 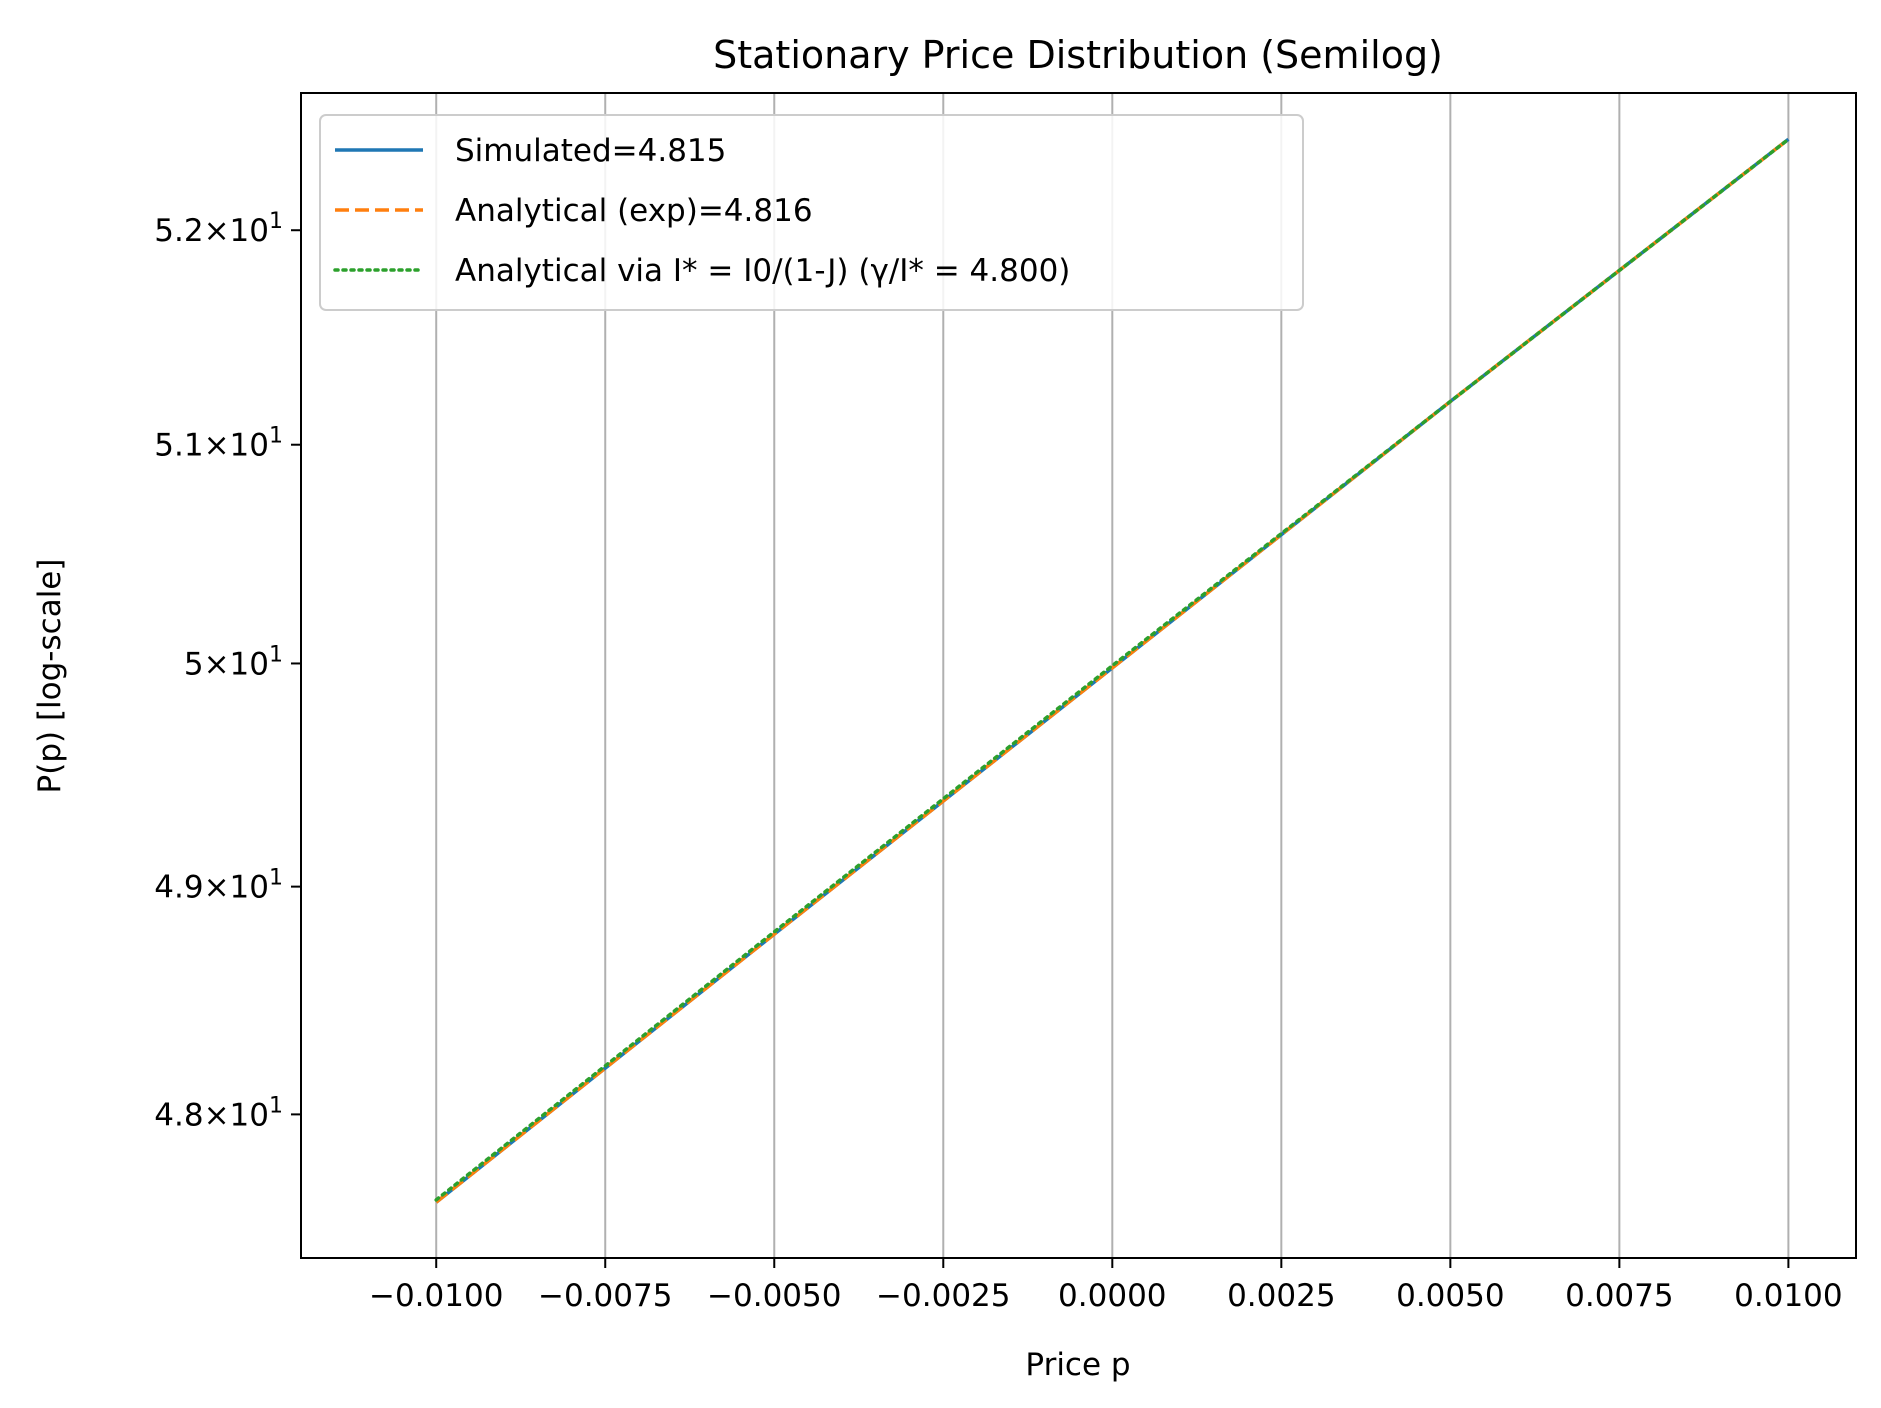 I want to click on x-tick-label: −0.0050, so click(x=774, y=1296).